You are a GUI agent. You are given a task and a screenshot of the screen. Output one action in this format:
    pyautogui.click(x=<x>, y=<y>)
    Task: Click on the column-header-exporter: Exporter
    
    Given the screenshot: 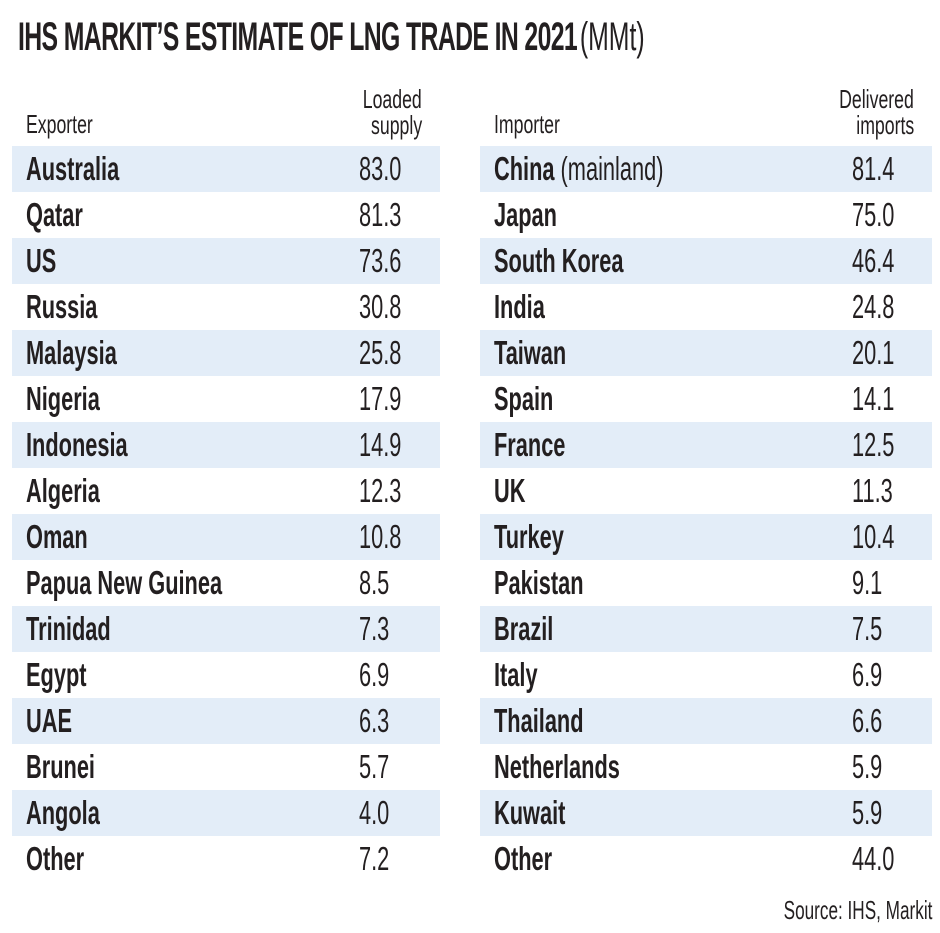 What is the action you would take?
    pyautogui.click(x=59, y=124)
    